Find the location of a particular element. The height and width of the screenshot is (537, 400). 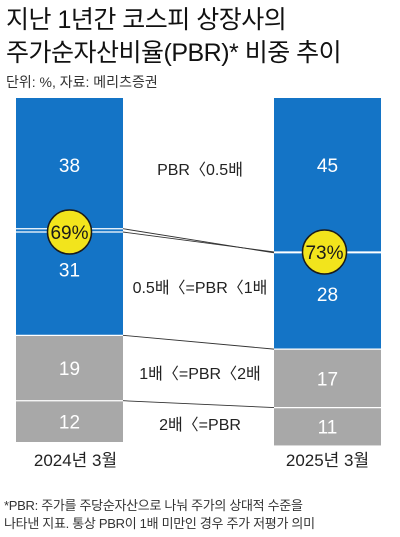

annotation-label: 73% is located at coordinates (324, 253).